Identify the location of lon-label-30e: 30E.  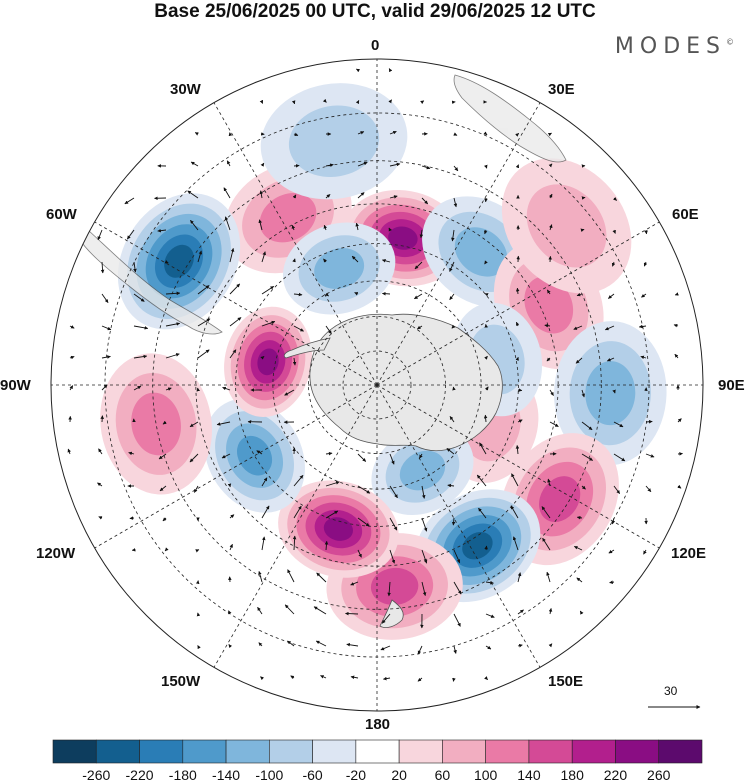
(561, 89).